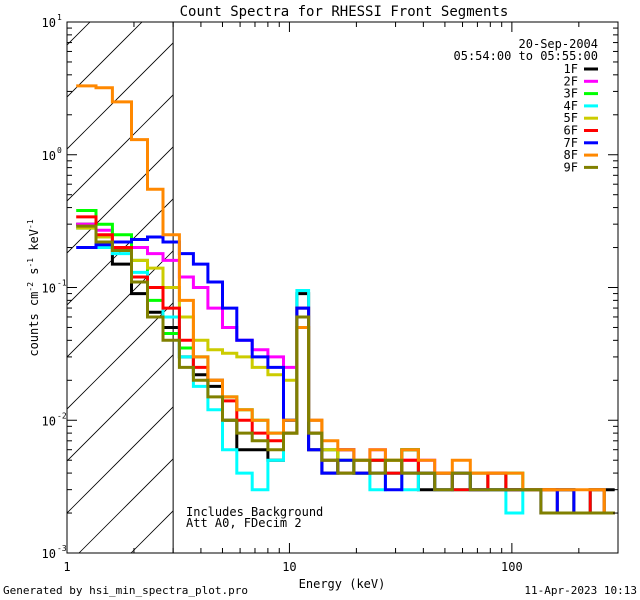 The image size is (640, 600). I want to click on attenuator-note: Att A0, FDecim 2, so click(244, 523).